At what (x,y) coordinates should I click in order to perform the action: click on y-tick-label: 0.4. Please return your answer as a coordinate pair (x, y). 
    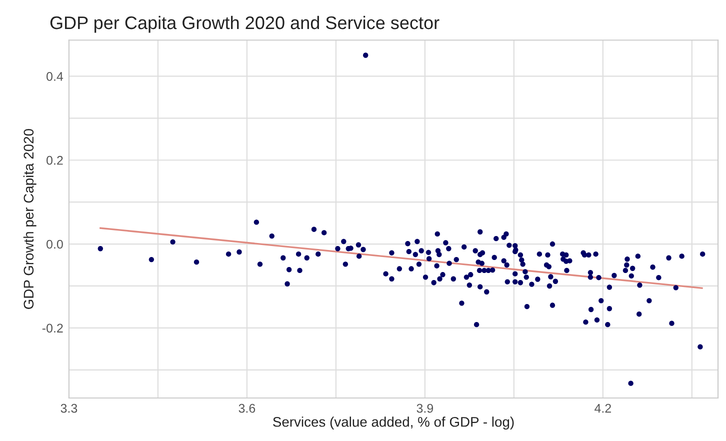
    Looking at the image, I should click on (55, 76).